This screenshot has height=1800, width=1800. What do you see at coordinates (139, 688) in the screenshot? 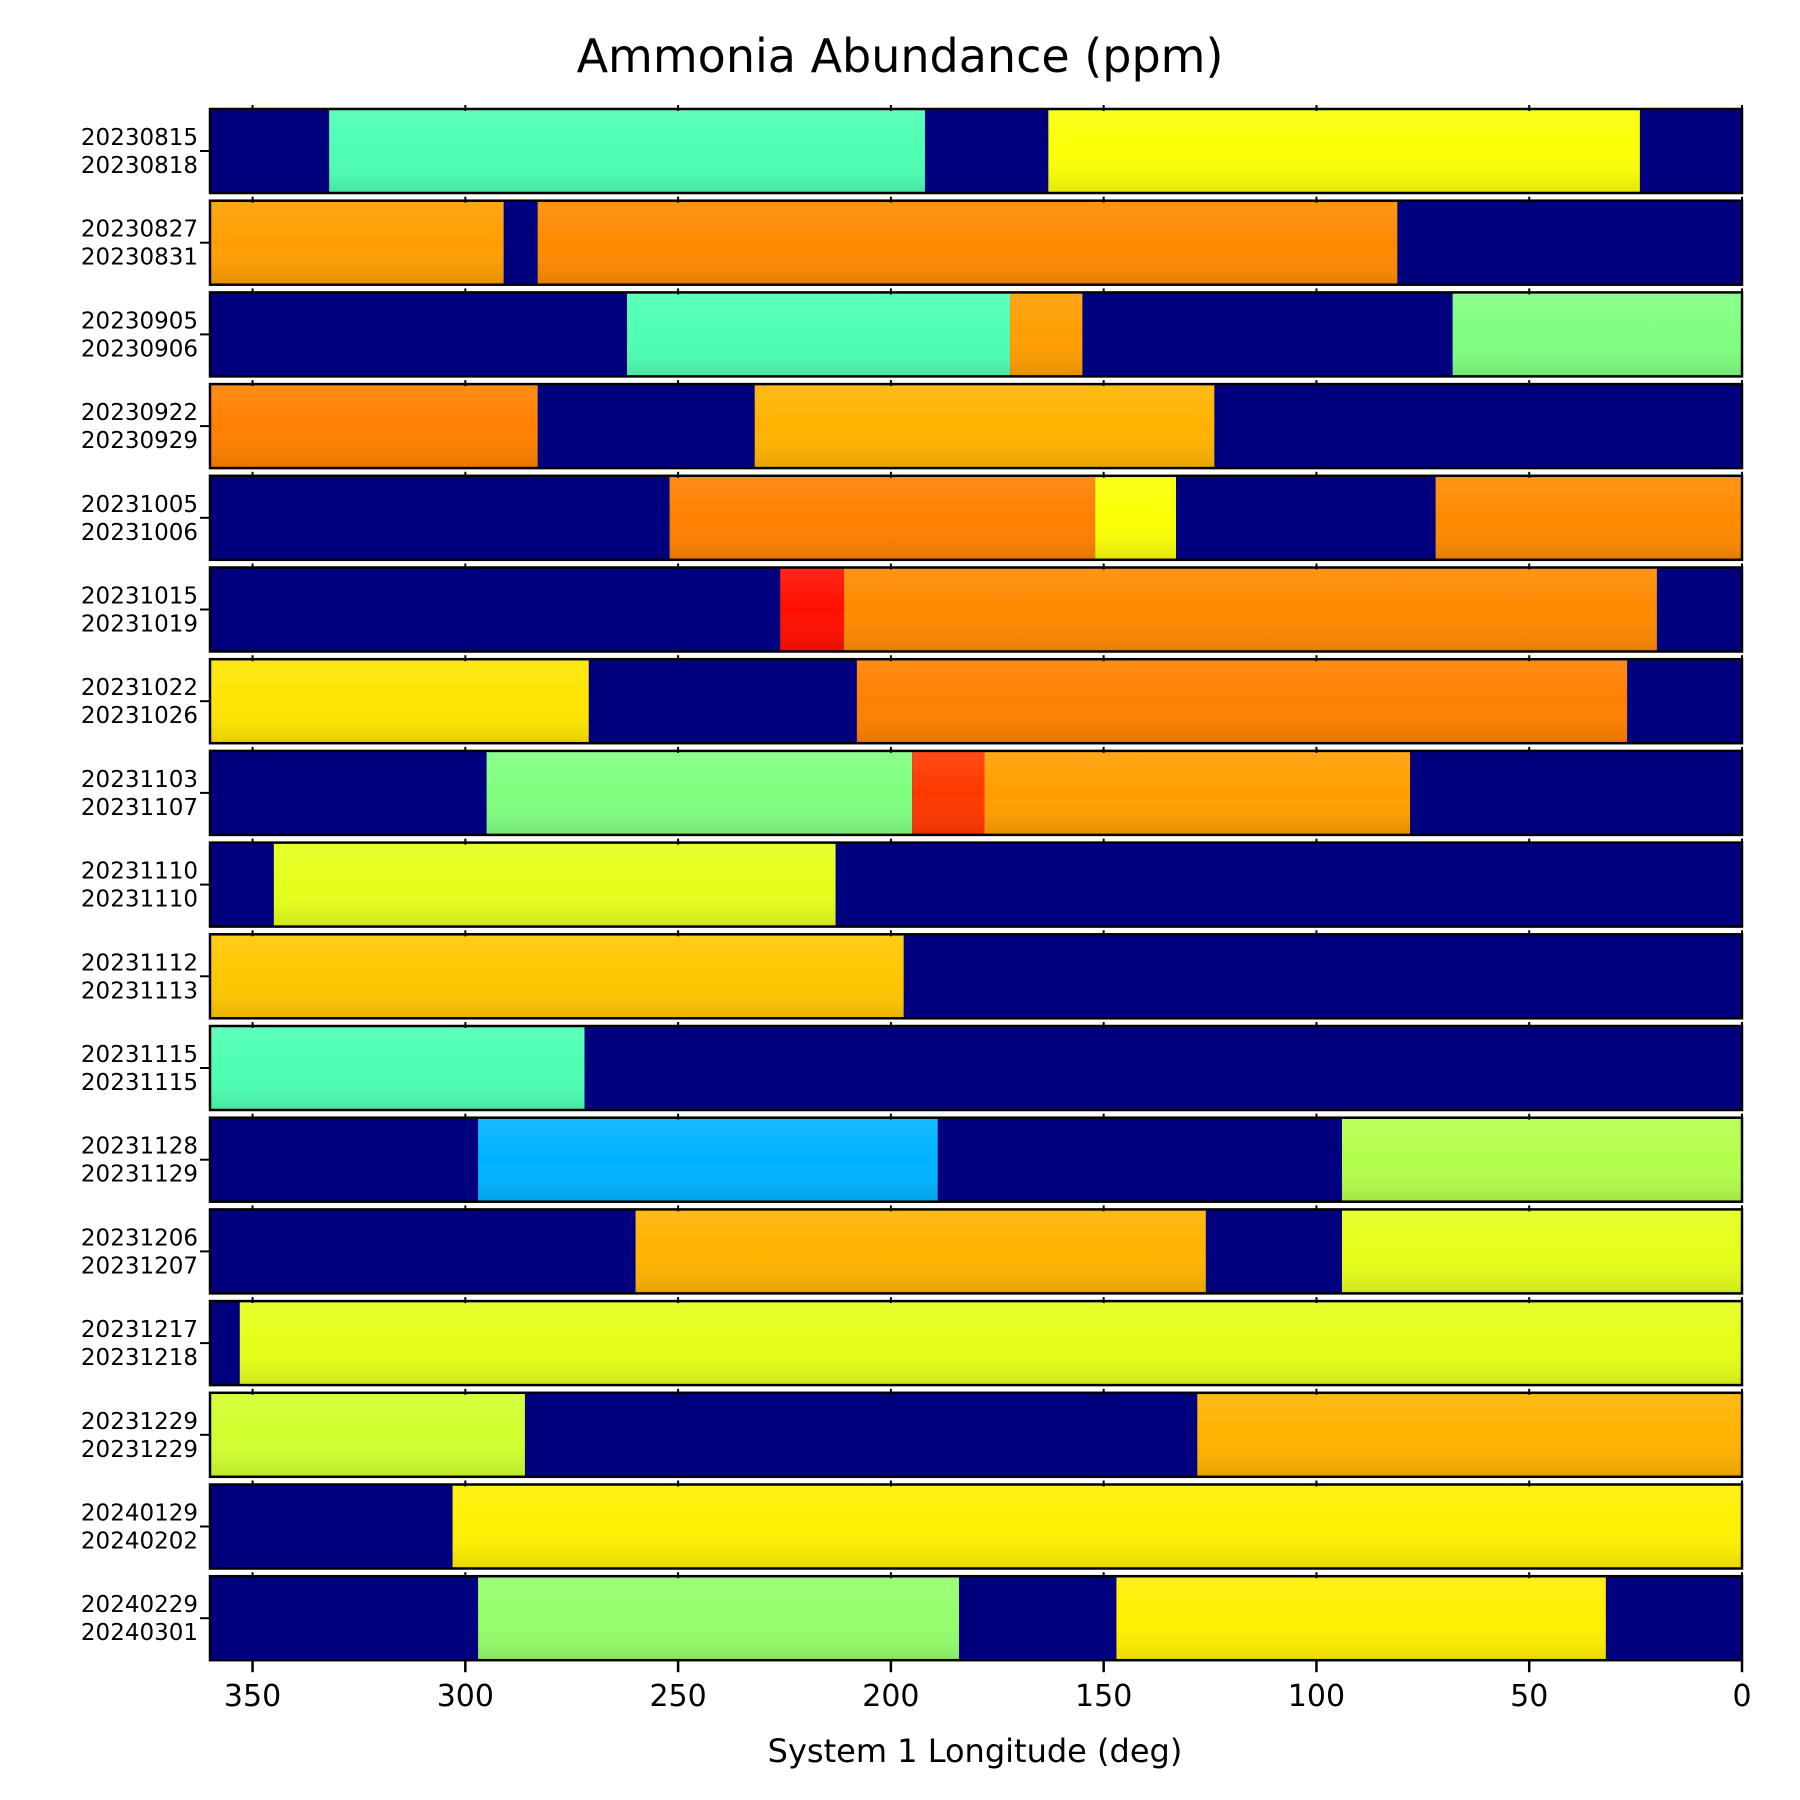
I see `date-start-label: 20231022` at bounding box center [139, 688].